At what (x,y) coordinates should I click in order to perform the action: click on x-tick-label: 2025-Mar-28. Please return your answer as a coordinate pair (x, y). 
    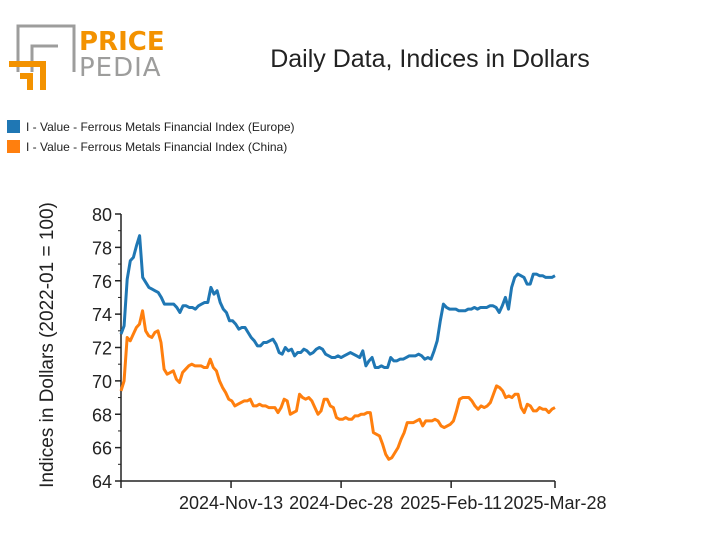
    Looking at the image, I should click on (554, 503).